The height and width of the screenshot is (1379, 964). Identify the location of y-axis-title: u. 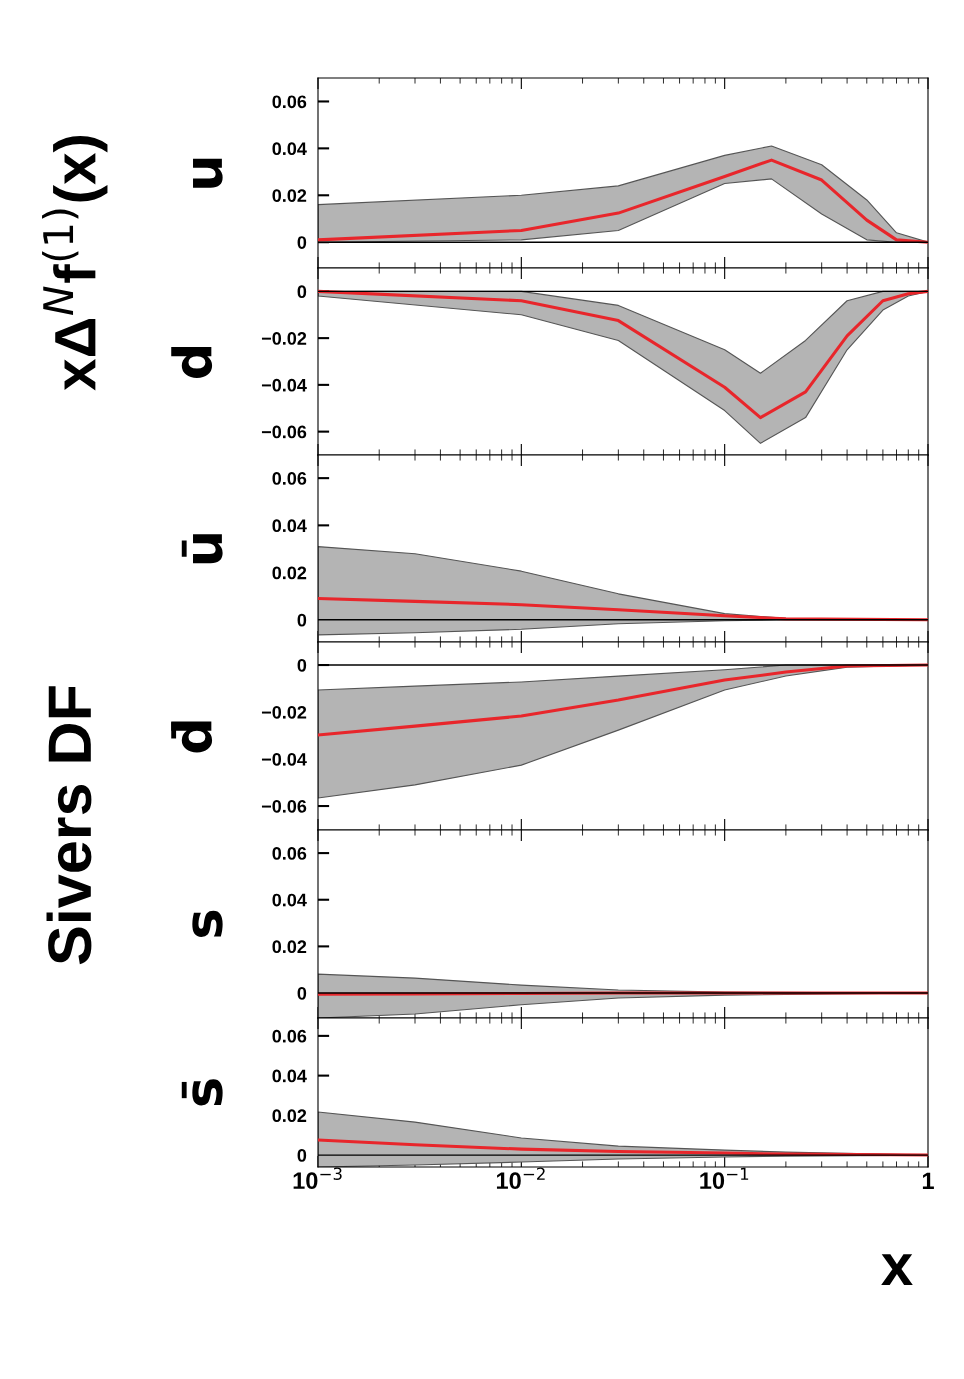
(208, 173).